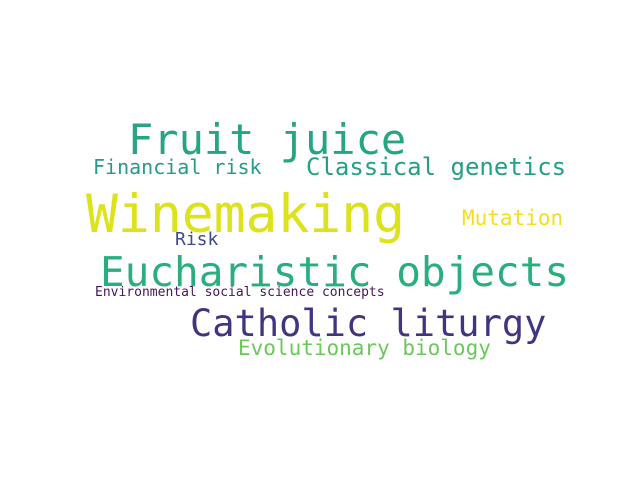  Describe the element at coordinates (177, 167) in the screenshot. I see `word-financial-risk: Financial risk` at that location.